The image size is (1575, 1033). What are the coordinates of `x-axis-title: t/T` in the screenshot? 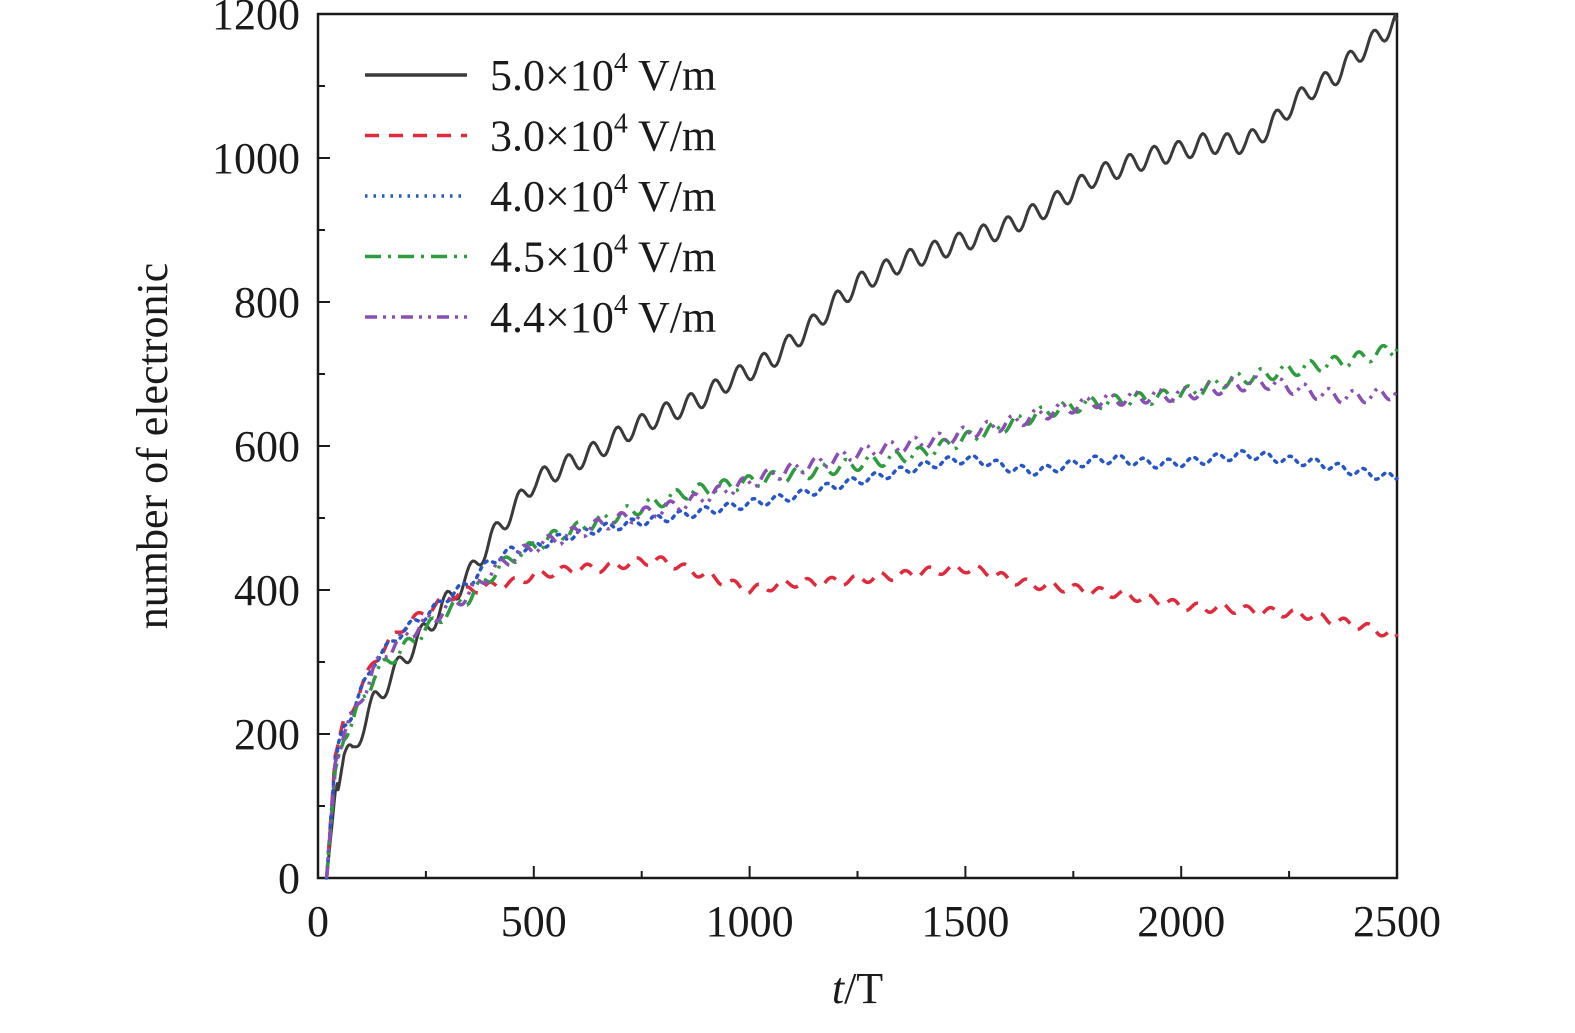 It's located at (857, 988).